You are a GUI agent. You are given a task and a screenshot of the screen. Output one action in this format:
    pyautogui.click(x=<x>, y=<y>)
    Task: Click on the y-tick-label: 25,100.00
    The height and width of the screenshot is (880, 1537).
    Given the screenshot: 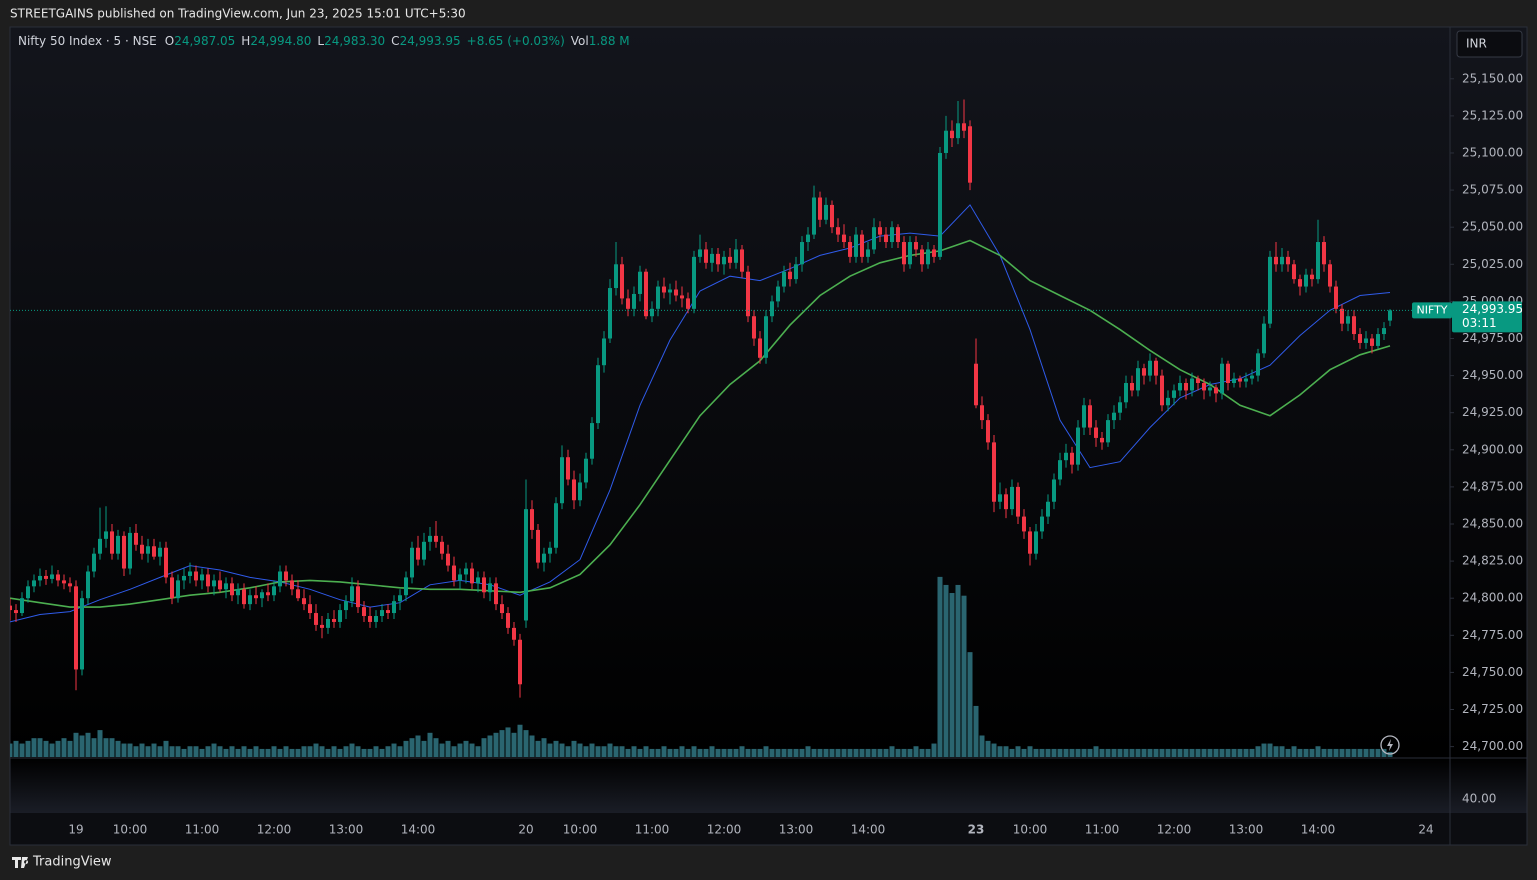 What is the action you would take?
    pyautogui.click(x=1492, y=152)
    